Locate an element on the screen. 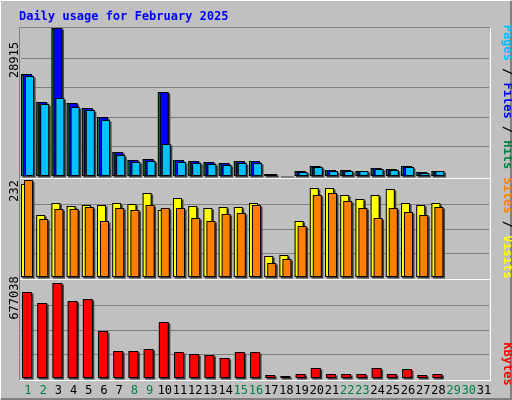 The height and width of the screenshot is (400, 512). ymax-label-visits: 232 is located at coordinates (14, 191).